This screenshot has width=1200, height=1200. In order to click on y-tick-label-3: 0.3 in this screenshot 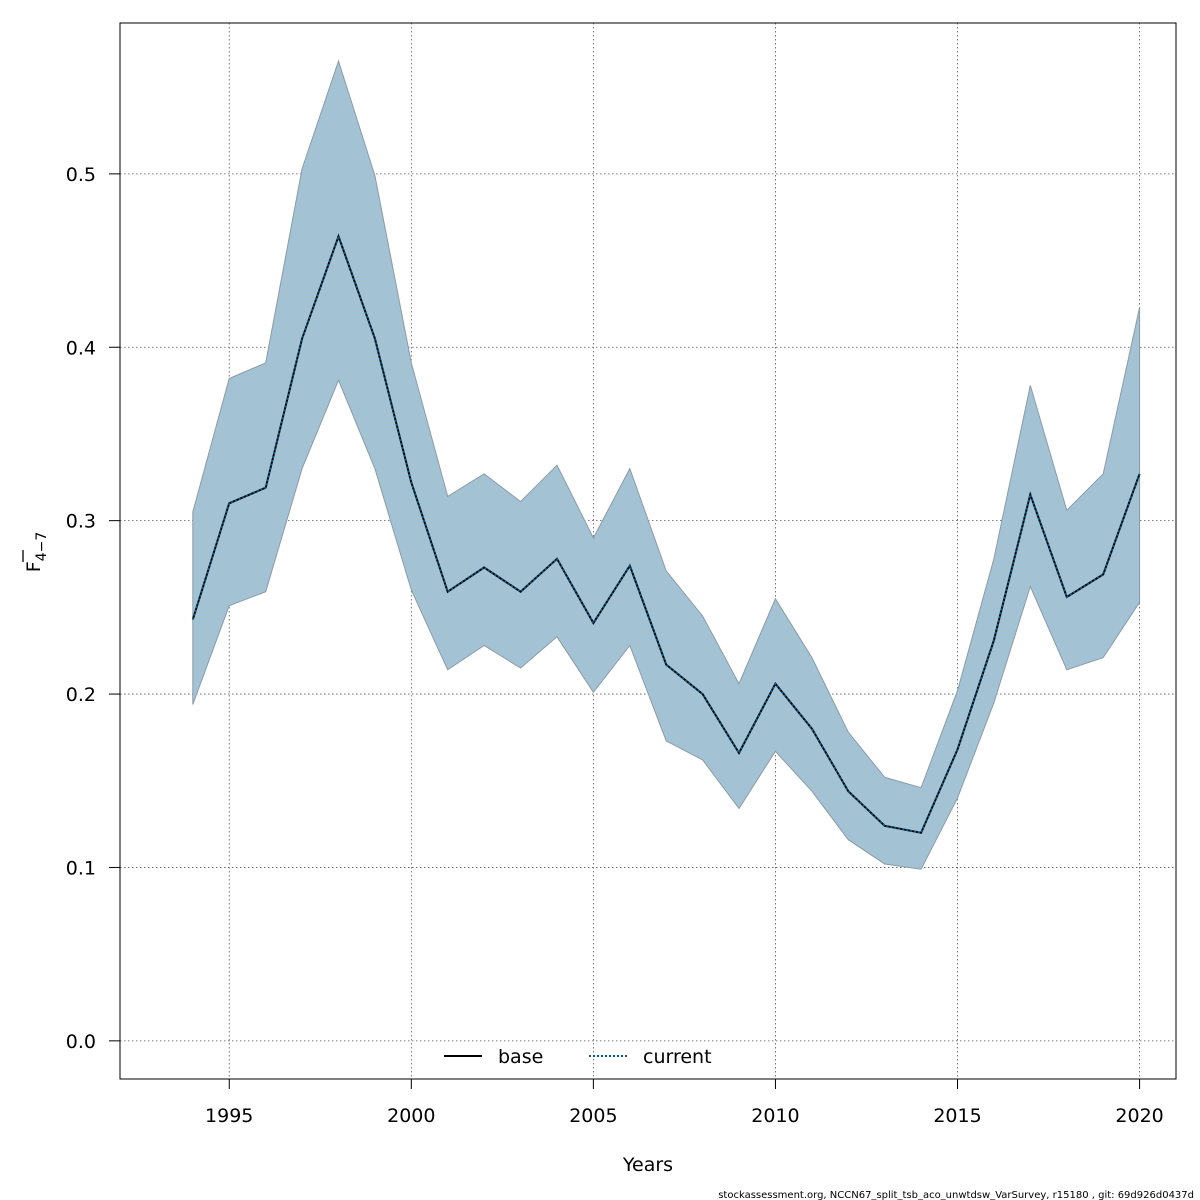, I will do `click(81, 522)`.